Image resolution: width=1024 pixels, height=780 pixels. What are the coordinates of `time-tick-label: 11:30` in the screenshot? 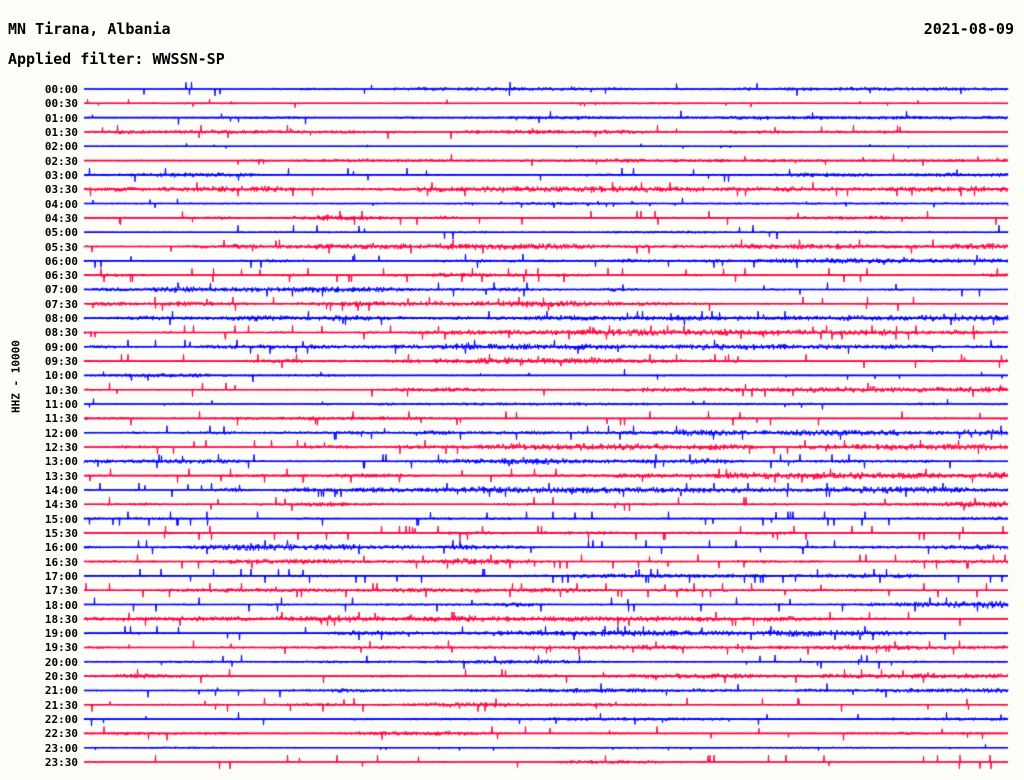 It's located at (61, 419).